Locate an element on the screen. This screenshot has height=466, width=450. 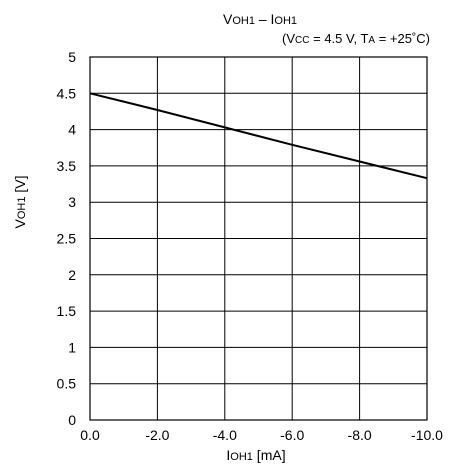
ylabel-unit: [V] is located at coordinates (20, 186).